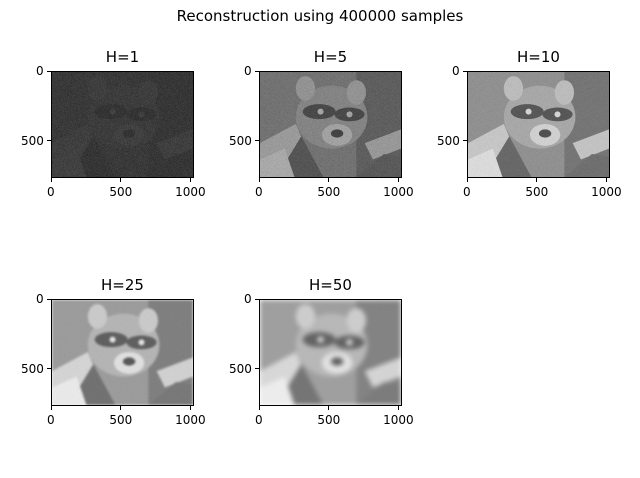 The height and width of the screenshot is (478, 640). I want to click on subplot-title: H=5, so click(330, 57).